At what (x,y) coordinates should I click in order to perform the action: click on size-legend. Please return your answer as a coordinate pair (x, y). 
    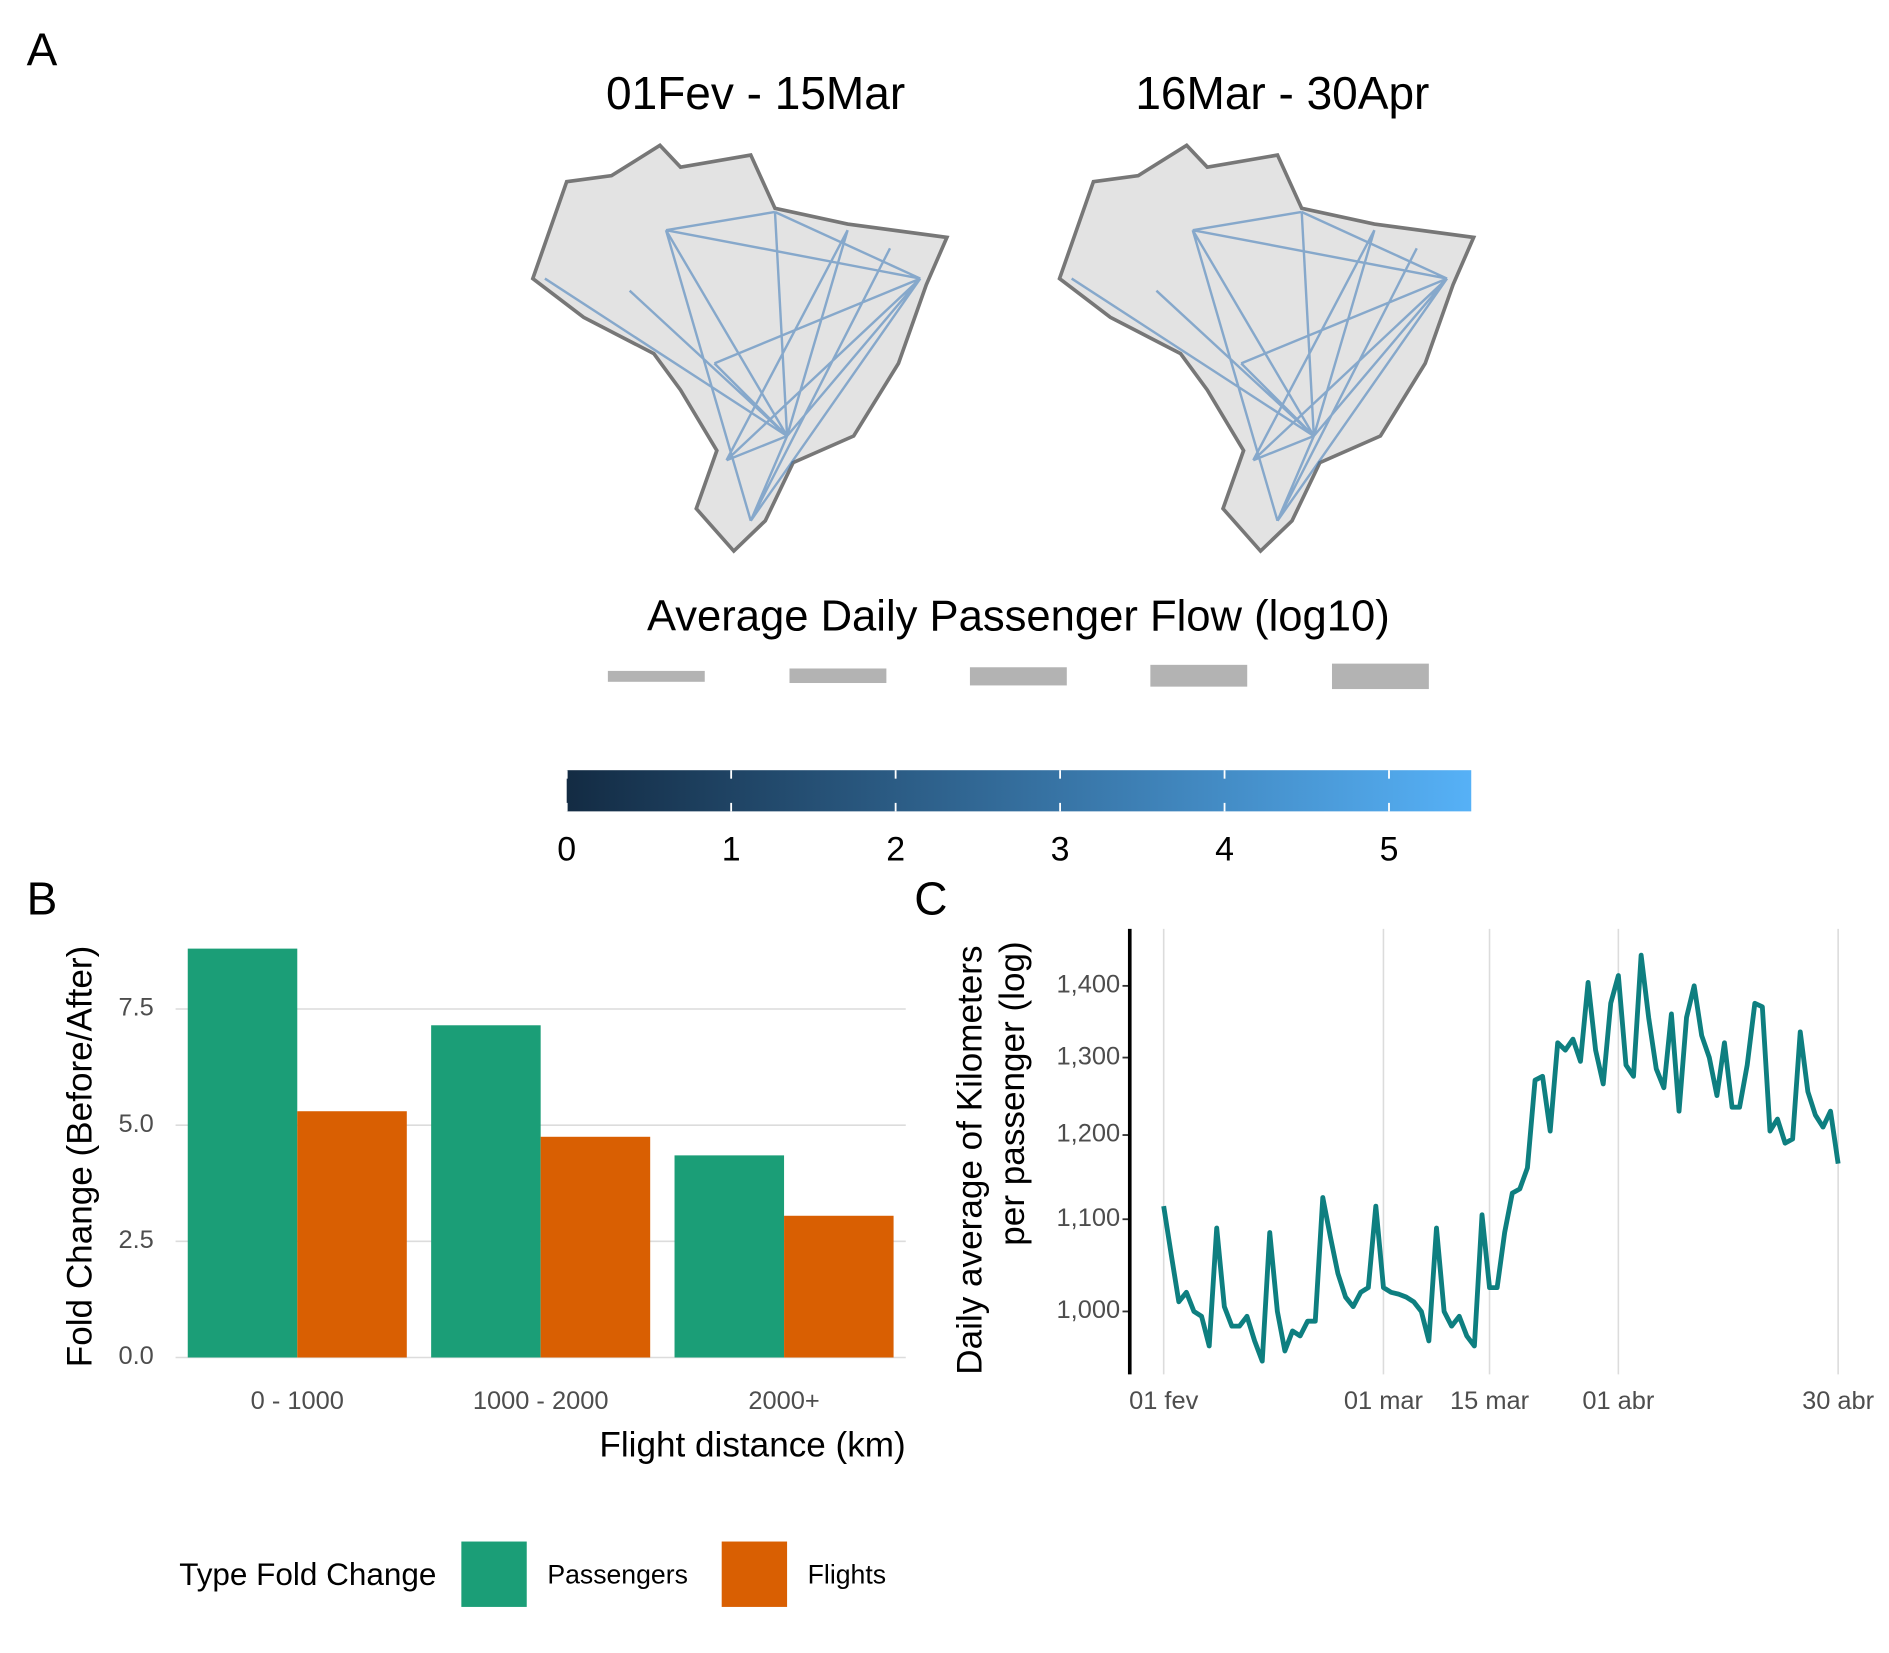
    Looking at the image, I should click on (1018, 676).